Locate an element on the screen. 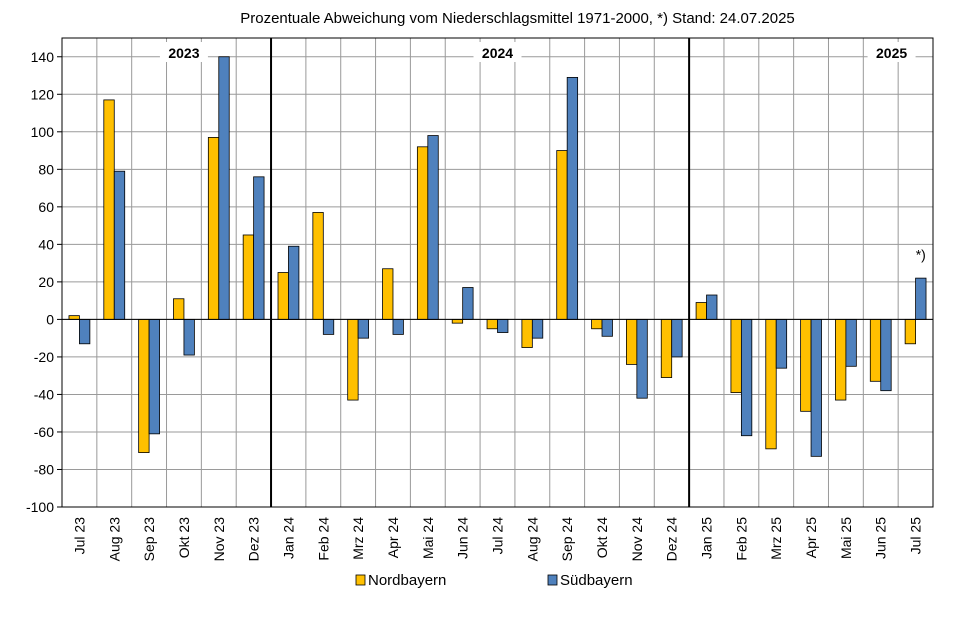 The height and width of the screenshot is (630, 975). y-tick-label: 20 is located at coordinates (46, 282).